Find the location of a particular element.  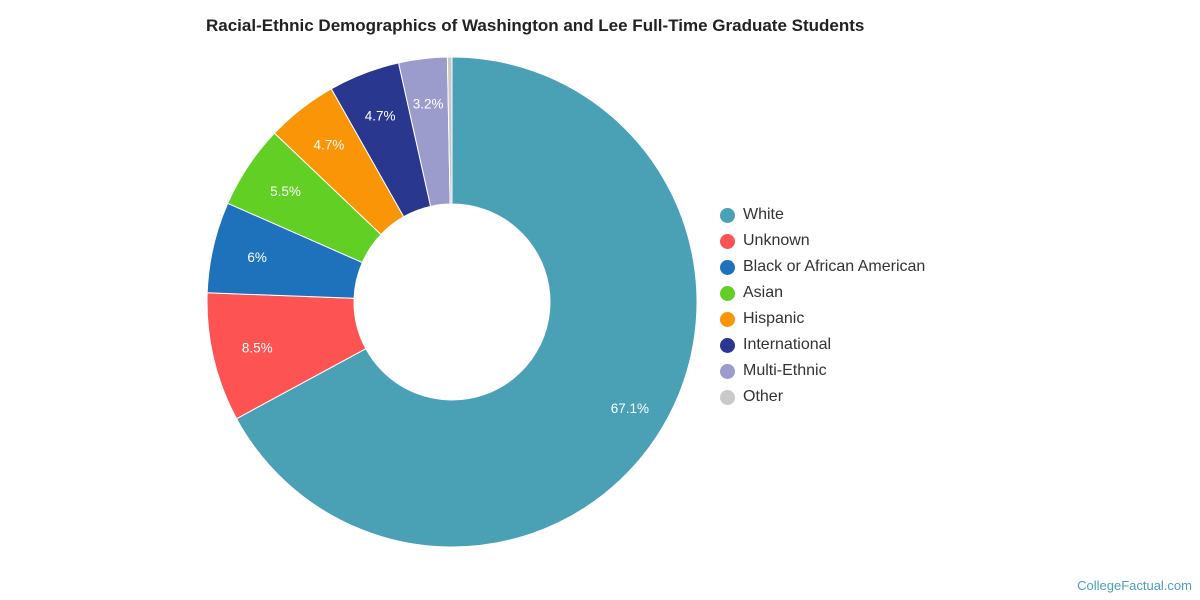

legend-label: Black or African American is located at coordinates (834, 266).